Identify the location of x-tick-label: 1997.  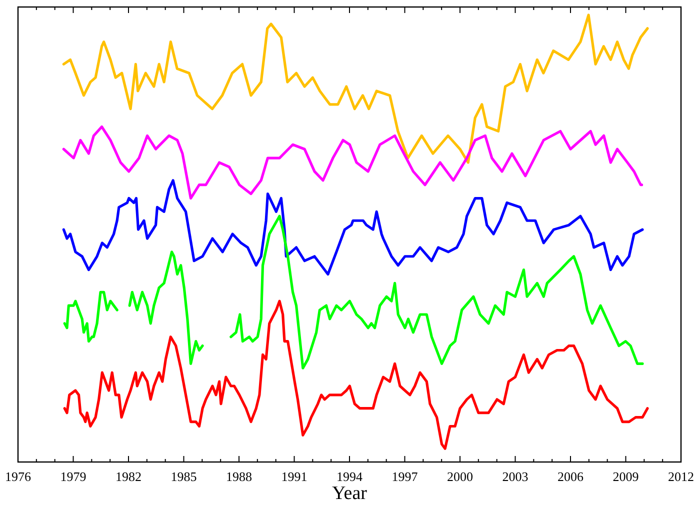
(405, 476).